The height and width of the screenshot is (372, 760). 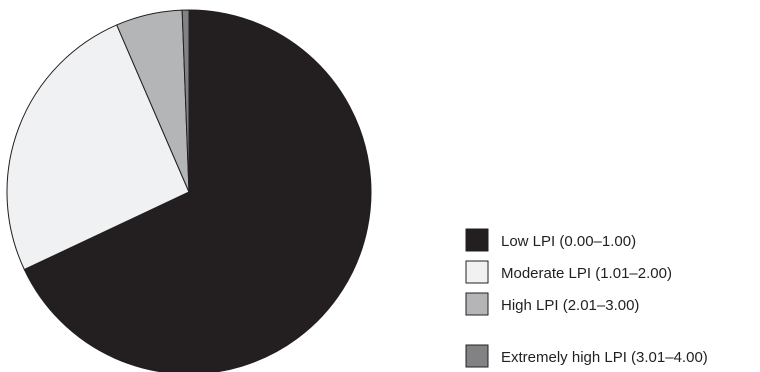 I want to click on legend-item-extremely-high: Extremely high LPI (3.01–4.00), so click(x=586, y=356).